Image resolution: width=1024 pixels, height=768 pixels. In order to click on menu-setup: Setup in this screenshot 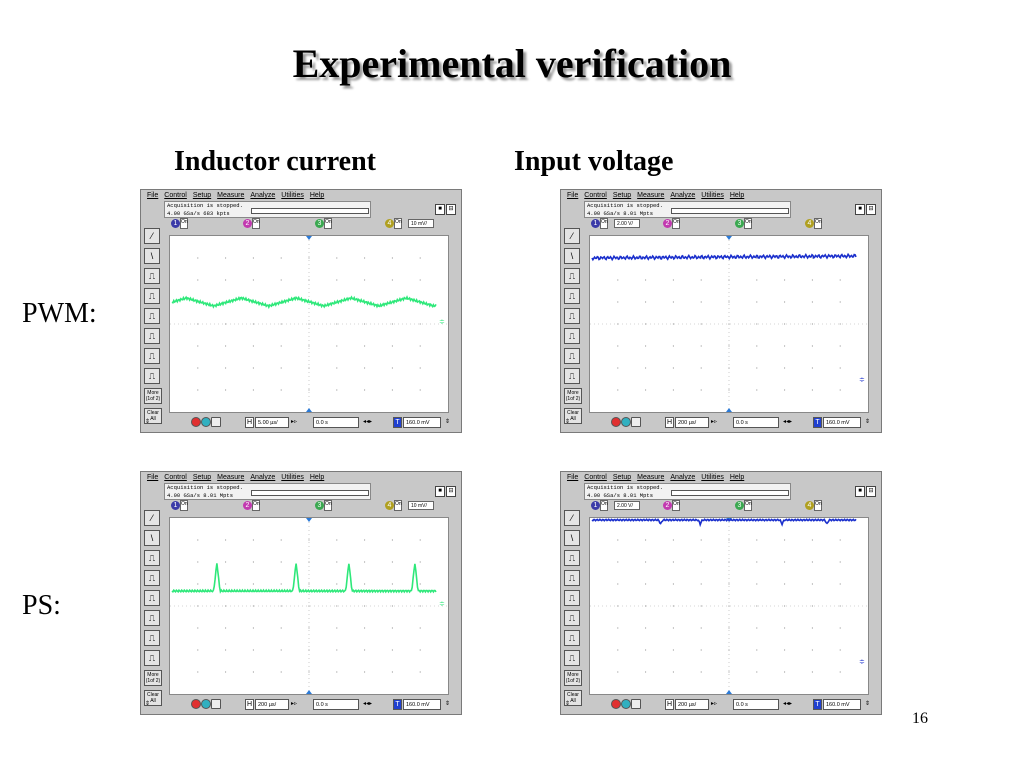, I will do `click(622, 195)`.